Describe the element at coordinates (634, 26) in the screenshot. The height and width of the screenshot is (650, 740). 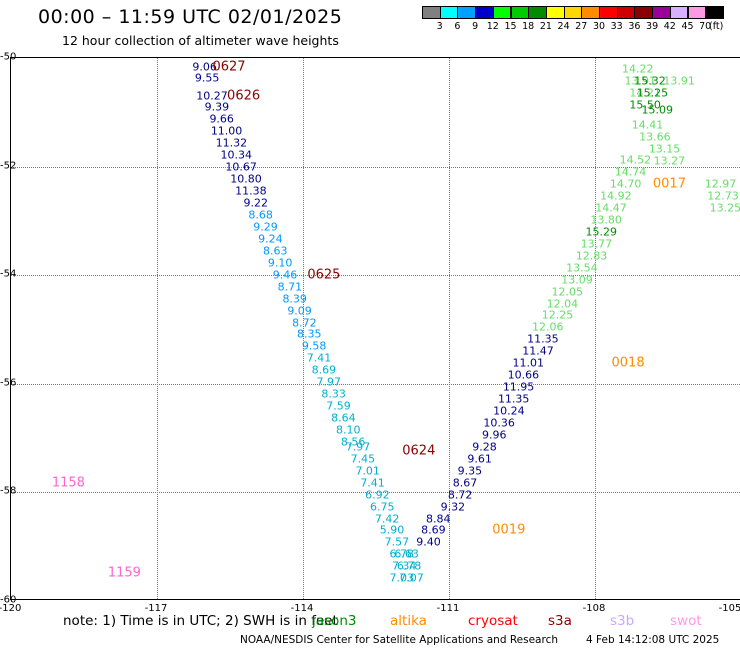
I see `legend-label: 36` at that location.